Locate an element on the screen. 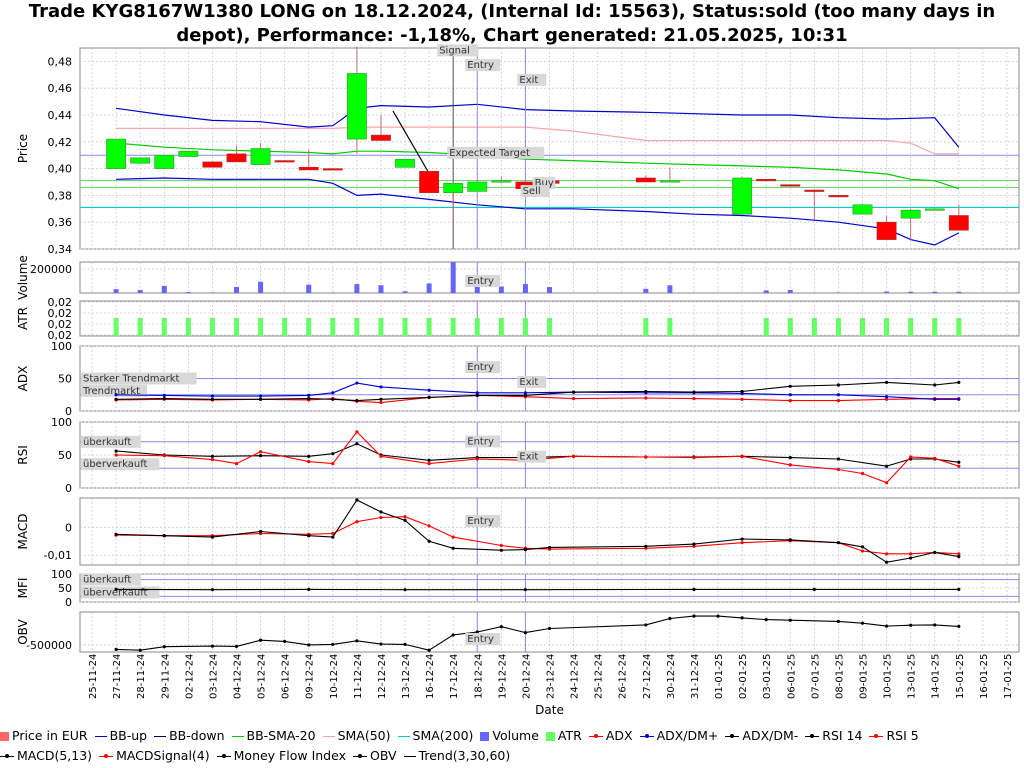 This screenshot has height=768, width=1024. obv-entry-tag-bg is located at coordinates (483, 639).